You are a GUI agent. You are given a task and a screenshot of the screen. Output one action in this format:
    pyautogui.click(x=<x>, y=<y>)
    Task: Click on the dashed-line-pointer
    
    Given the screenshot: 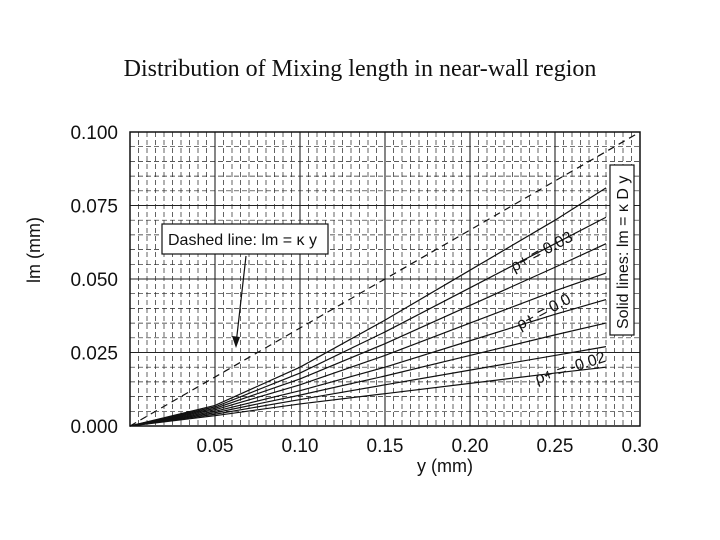 What is the action you would take?
    pyautogui.click(x=241, y=300)
    